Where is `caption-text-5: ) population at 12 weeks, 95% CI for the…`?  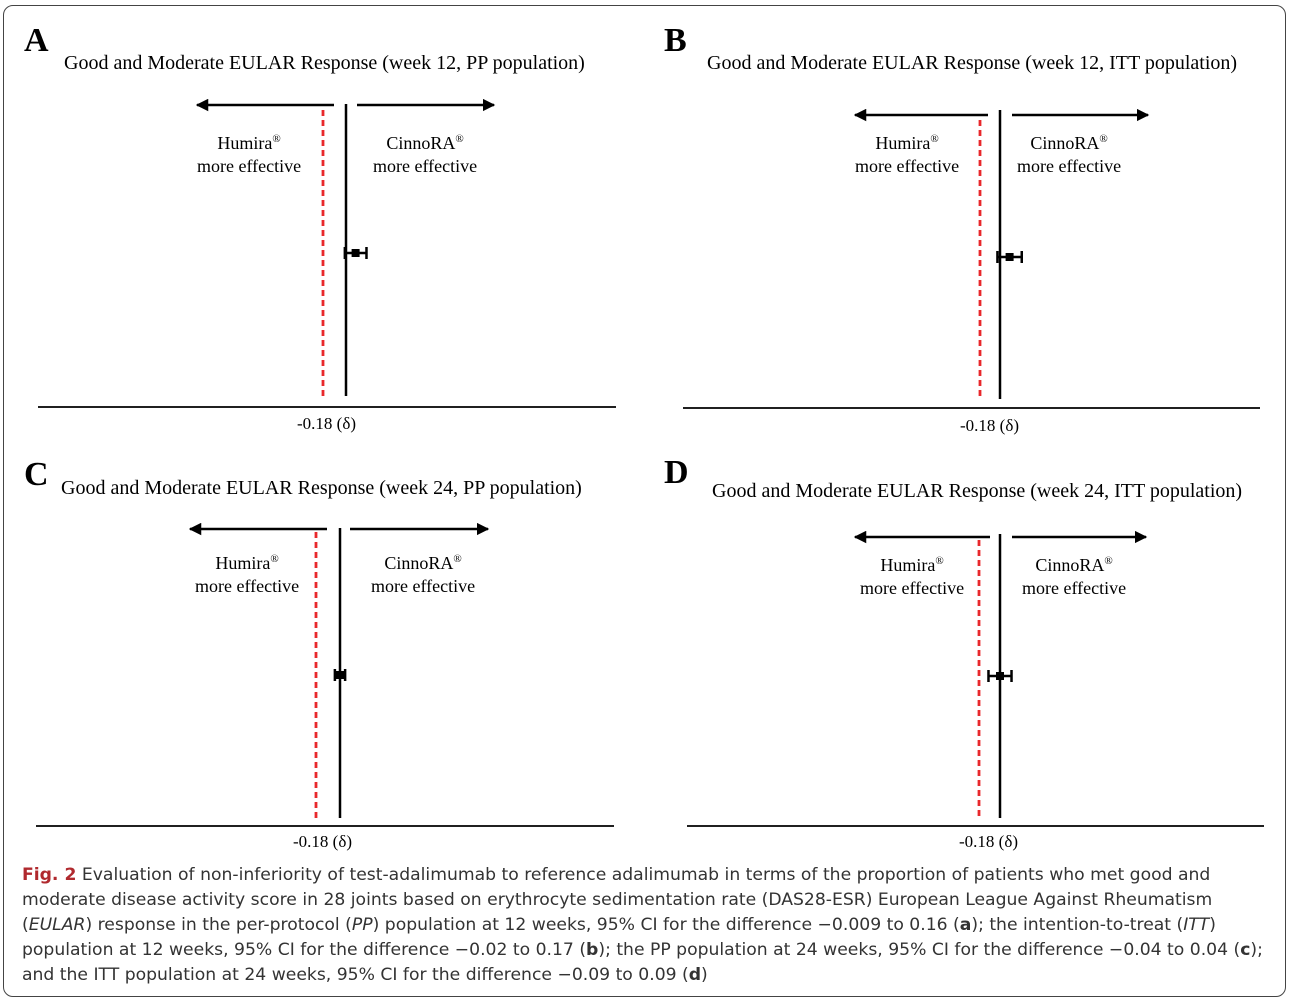
caption-text-5: ) population at 12 weeks, 95% CI for the… is located at coordinates (619, 937).